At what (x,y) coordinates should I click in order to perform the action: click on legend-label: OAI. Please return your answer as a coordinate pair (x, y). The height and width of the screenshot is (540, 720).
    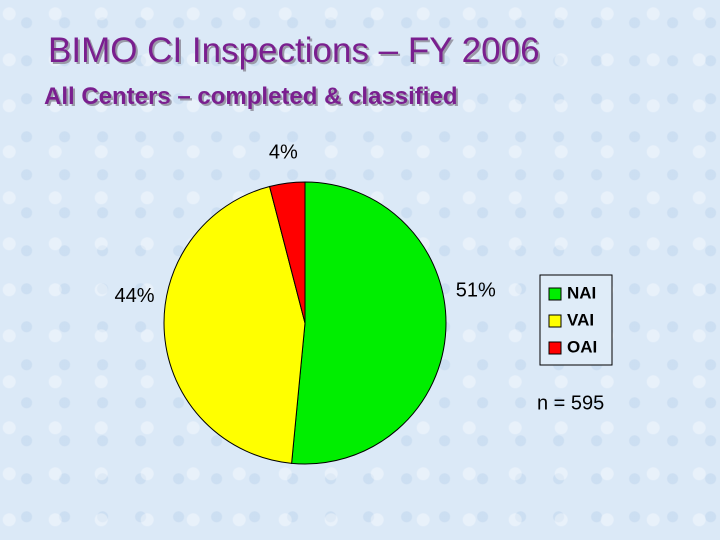
    Looking at the image, I should click on (582, 346).